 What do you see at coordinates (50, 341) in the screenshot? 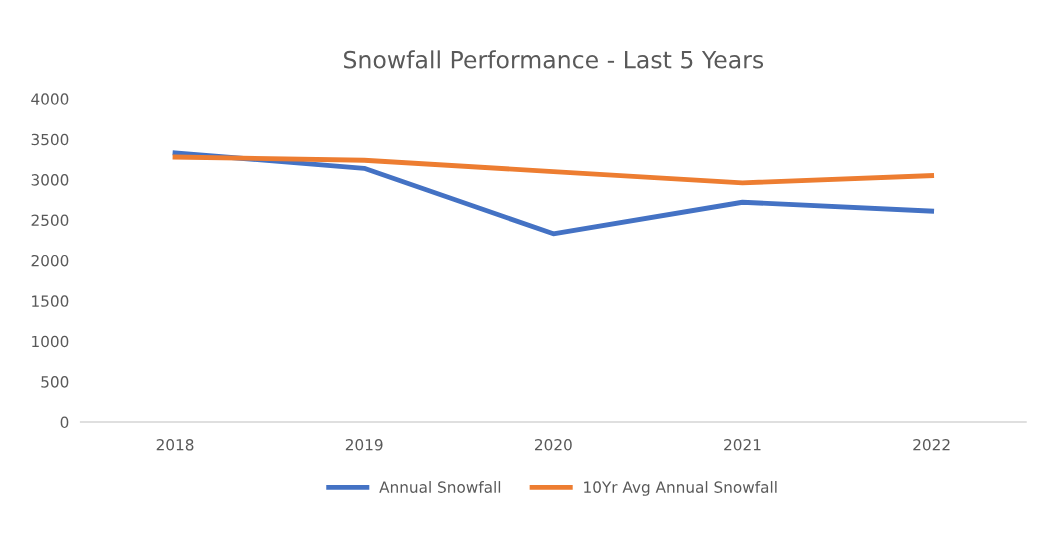
I see `y-tick-label: 1000` at bounding box center [50, 341].